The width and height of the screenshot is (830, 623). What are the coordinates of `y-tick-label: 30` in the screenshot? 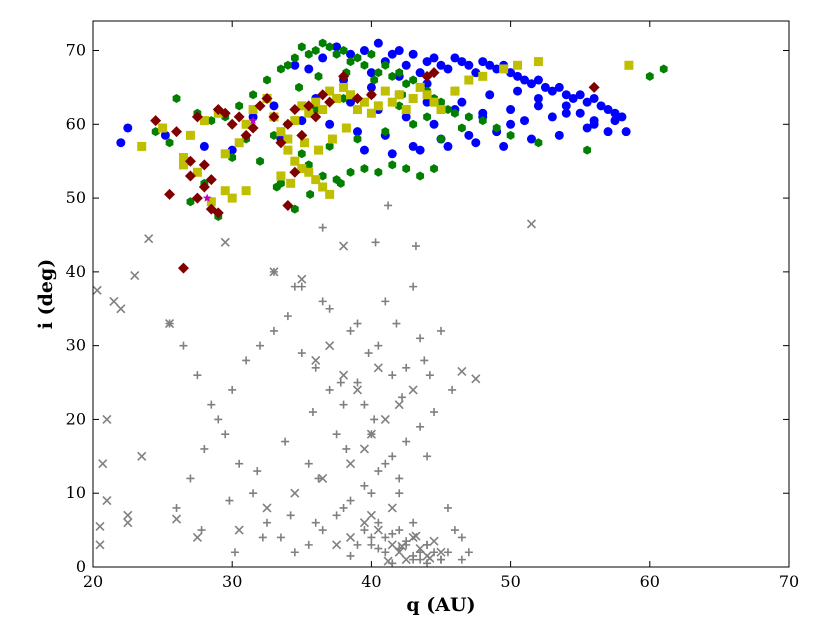 It's located at (76, 345).